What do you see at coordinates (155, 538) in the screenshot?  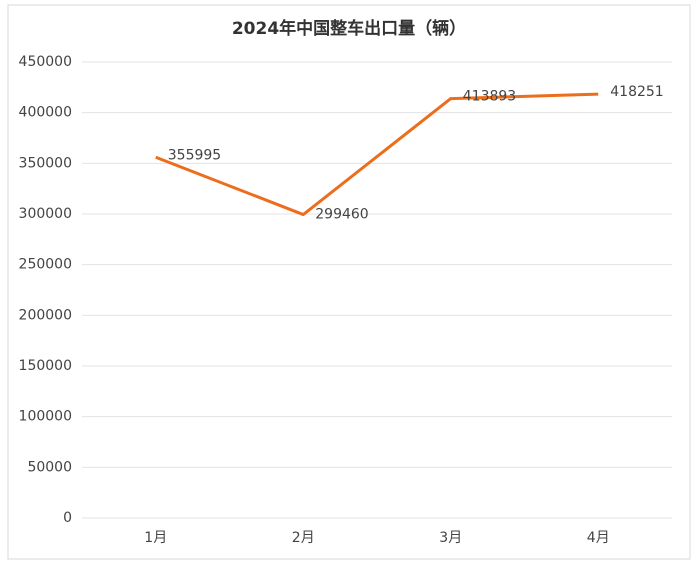 I see `x-tick-label: 1月` at bounding box center [155, 538].